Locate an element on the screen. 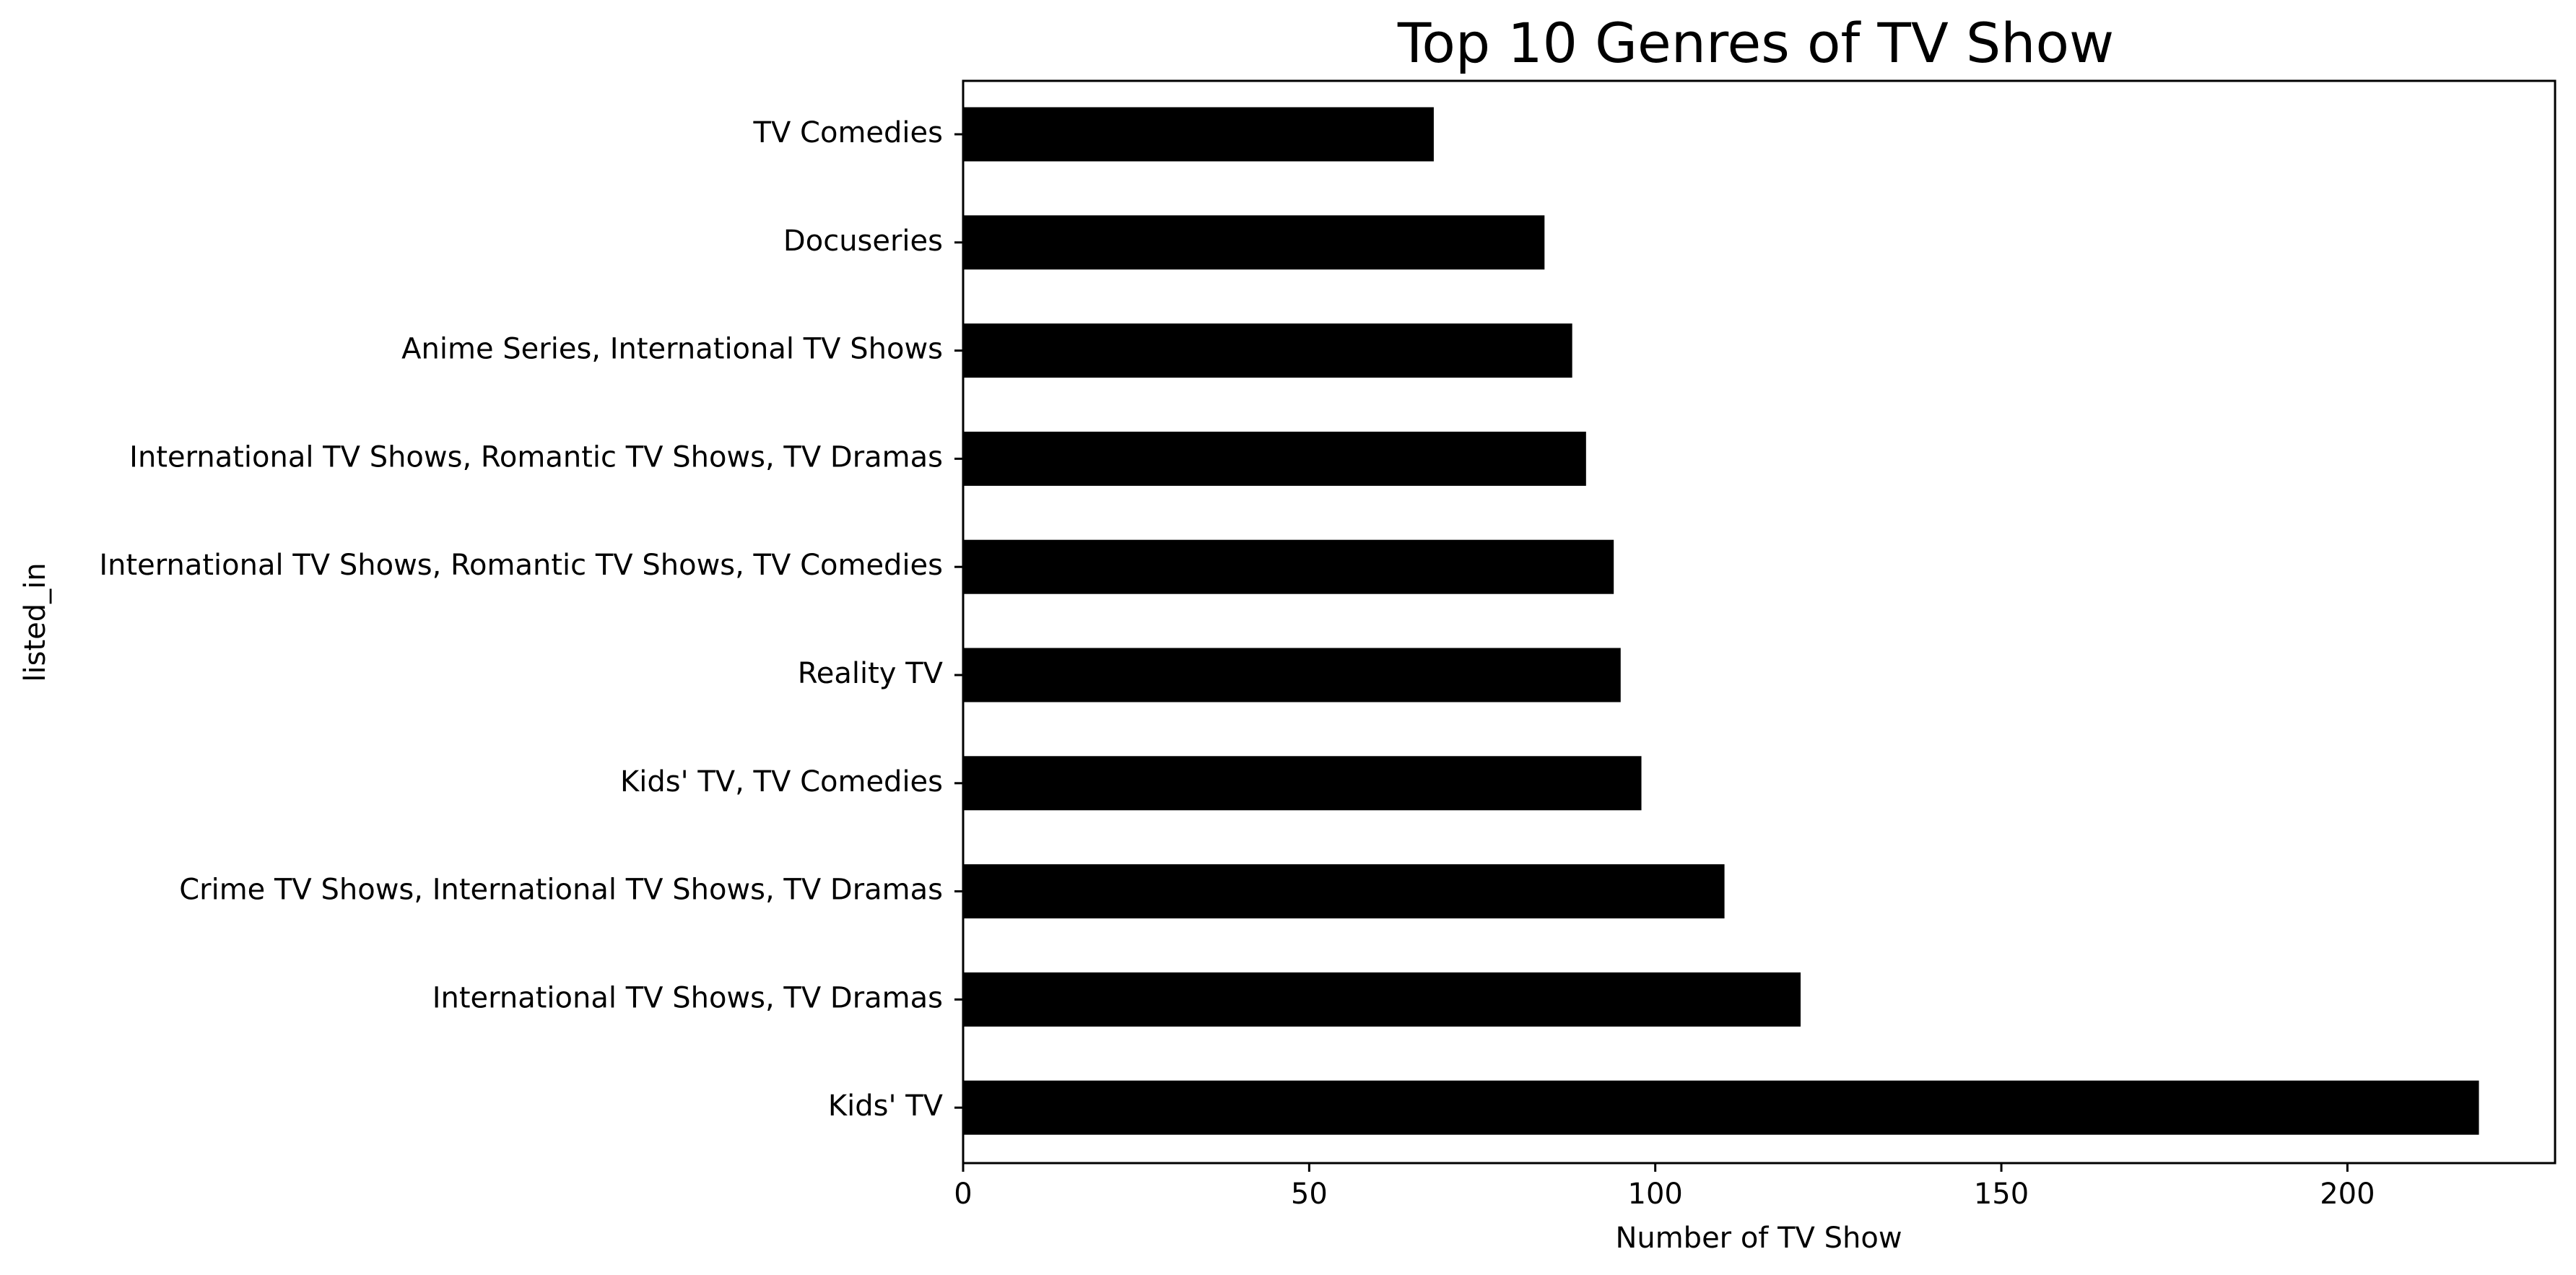 This screenshot has width=2576, height=1275. y-tick-label: Reality TV is located at coordinates (871, 673).